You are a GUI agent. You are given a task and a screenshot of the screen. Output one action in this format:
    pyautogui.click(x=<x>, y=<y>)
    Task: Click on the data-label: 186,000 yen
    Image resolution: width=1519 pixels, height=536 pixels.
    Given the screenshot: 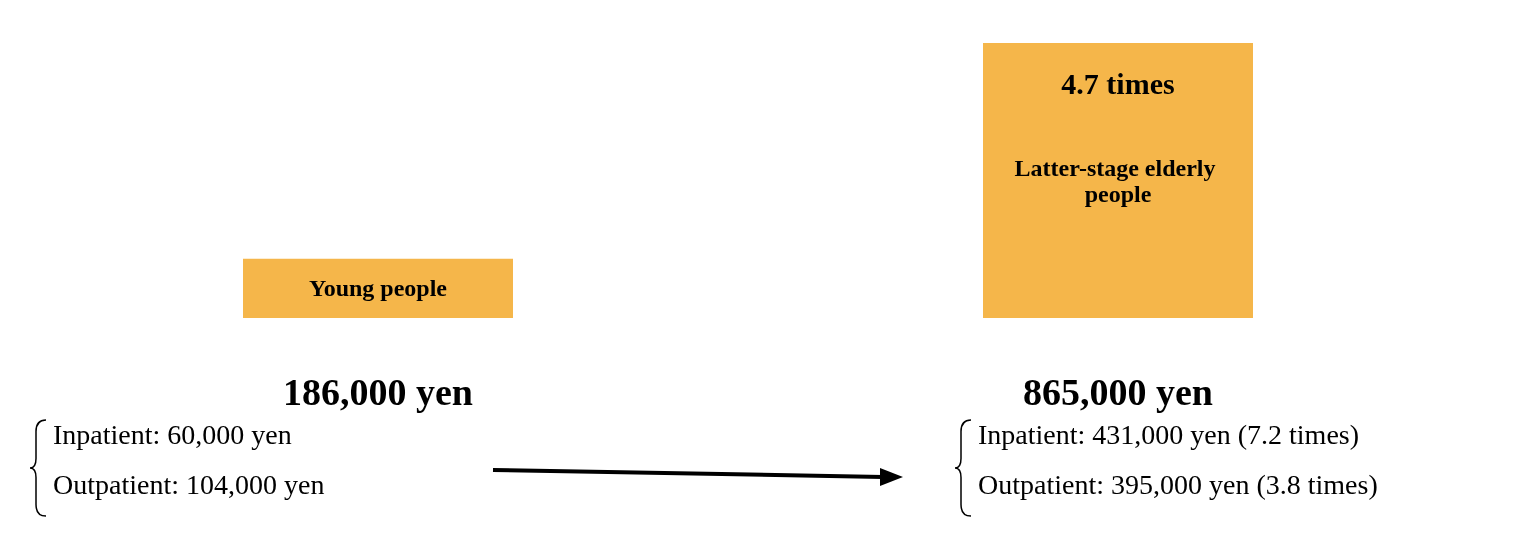 What is the action you would take?
    pyautogui.click(x=378, y=392)
    